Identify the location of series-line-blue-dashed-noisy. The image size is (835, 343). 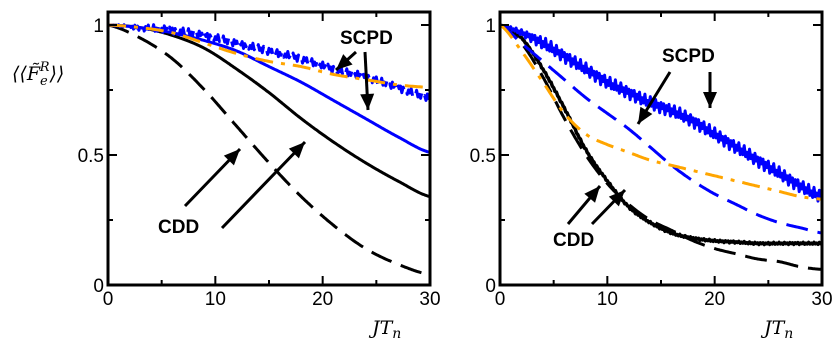
(269, 62).